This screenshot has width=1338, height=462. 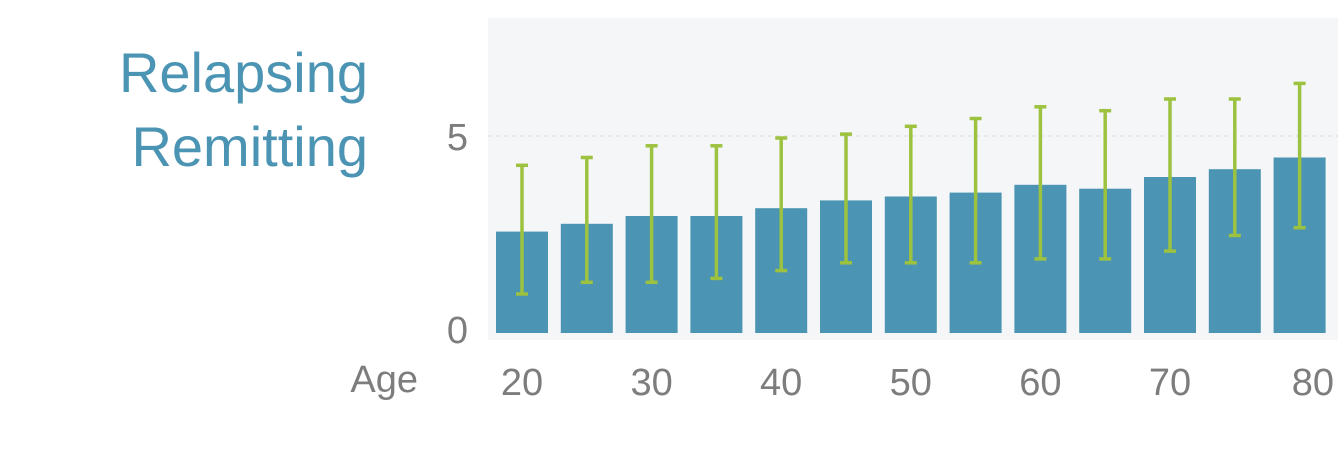 What do you see at coordinates (1313, 383) in the screenshot?
I see `x-tick-label-80: 80` at bounding box center [1313, 383].